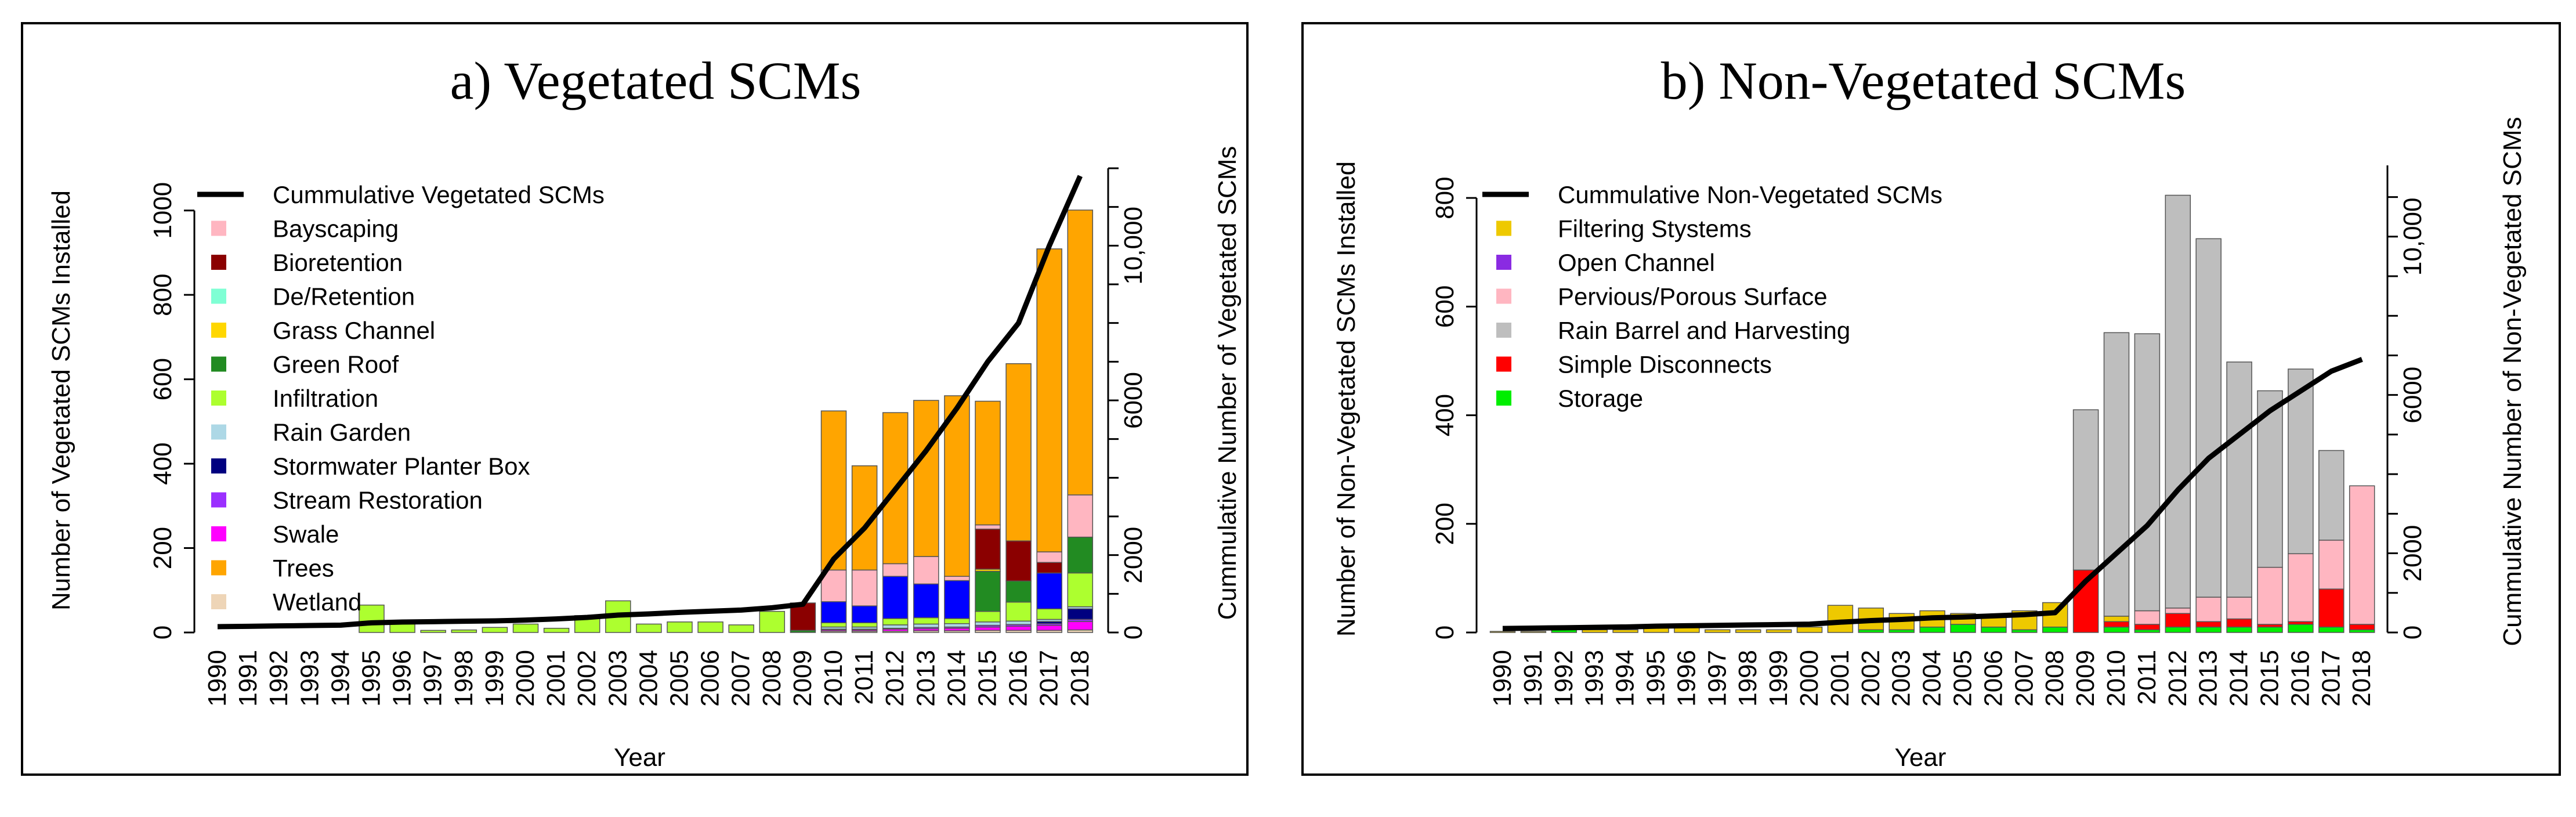 The width and height of the screenshot is (2576, 817). I want to click on legend-label: Cummulative Non-Vegetated SCMs, so click(1750, 194).